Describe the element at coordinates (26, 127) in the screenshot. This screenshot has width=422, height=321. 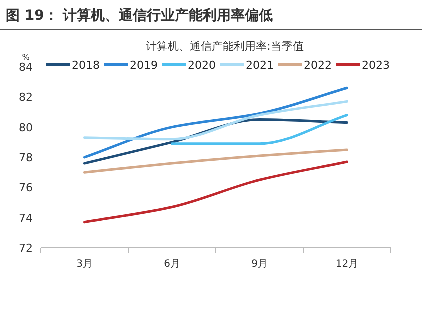
I see `y-tick-label: 80` at that location.